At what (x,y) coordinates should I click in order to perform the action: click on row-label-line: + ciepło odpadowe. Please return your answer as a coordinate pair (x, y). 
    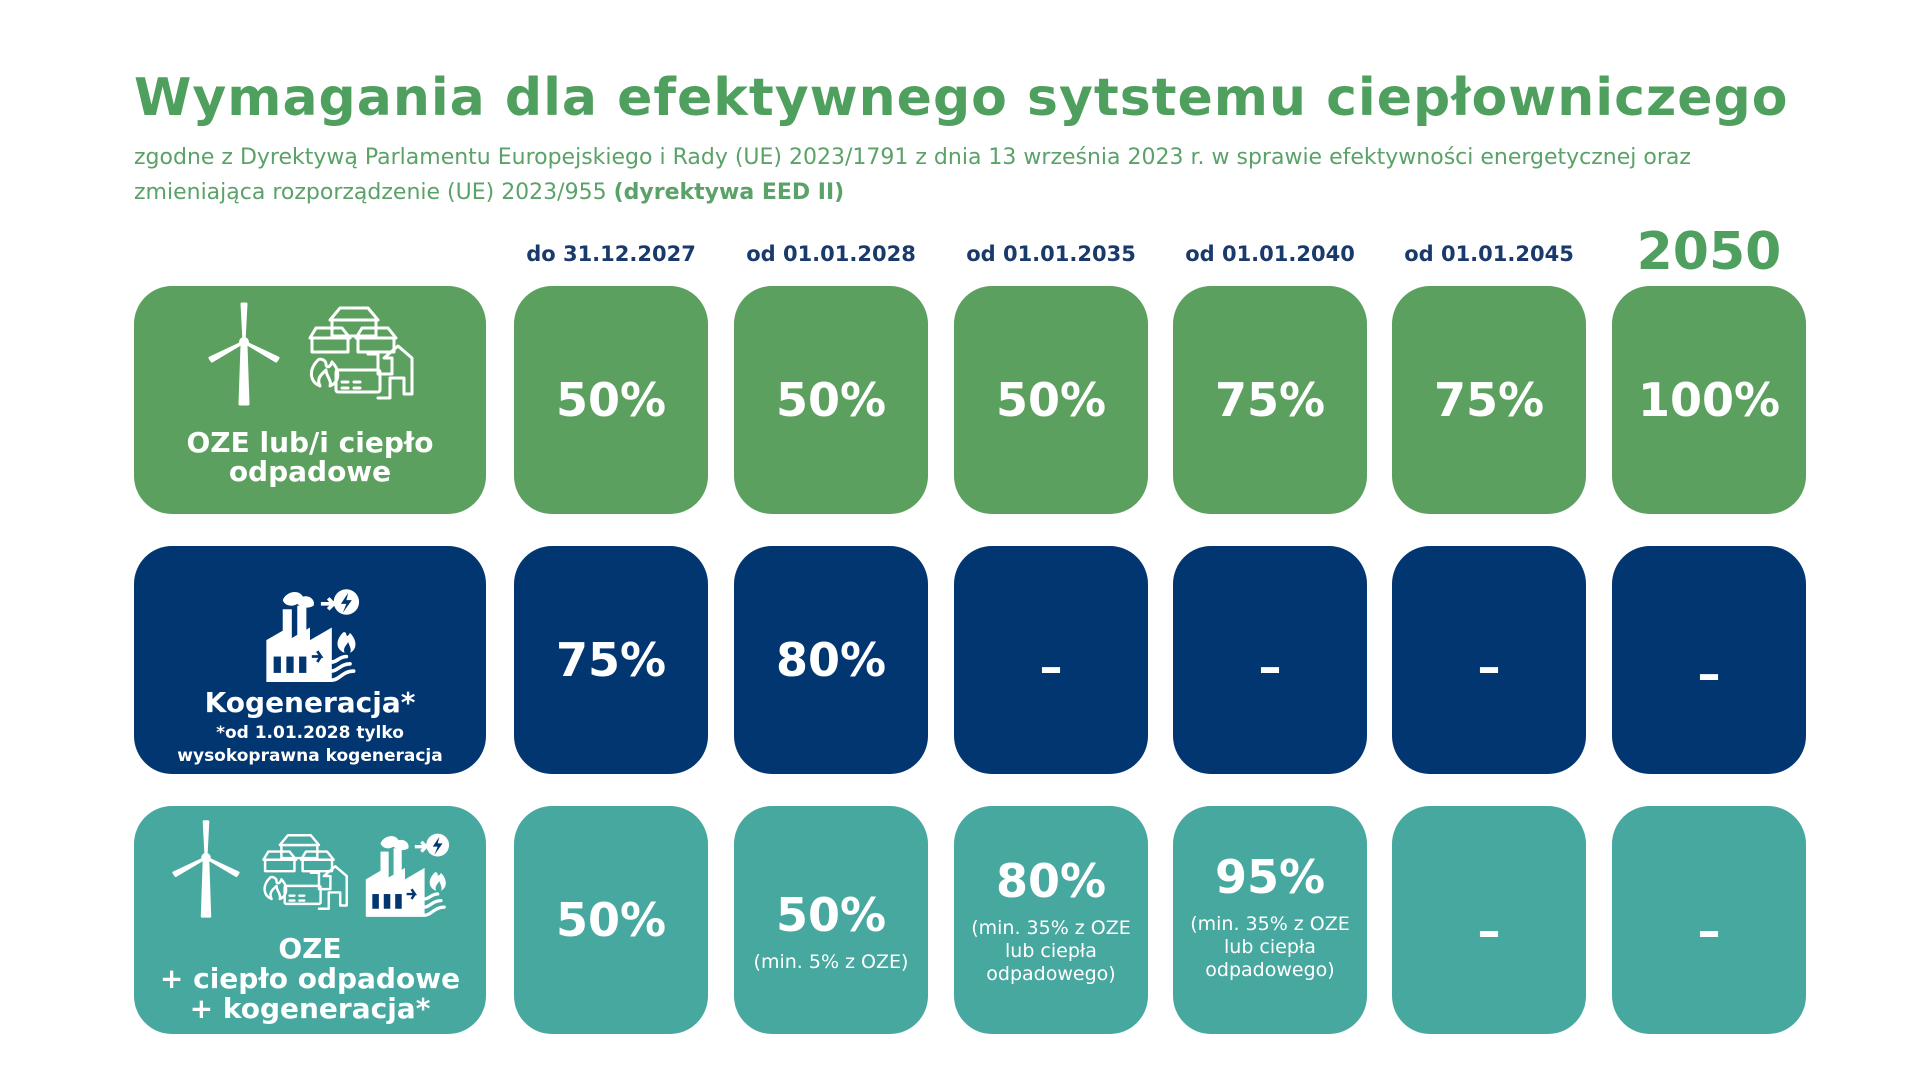
    Looking at the image, I should click on (310, 978).